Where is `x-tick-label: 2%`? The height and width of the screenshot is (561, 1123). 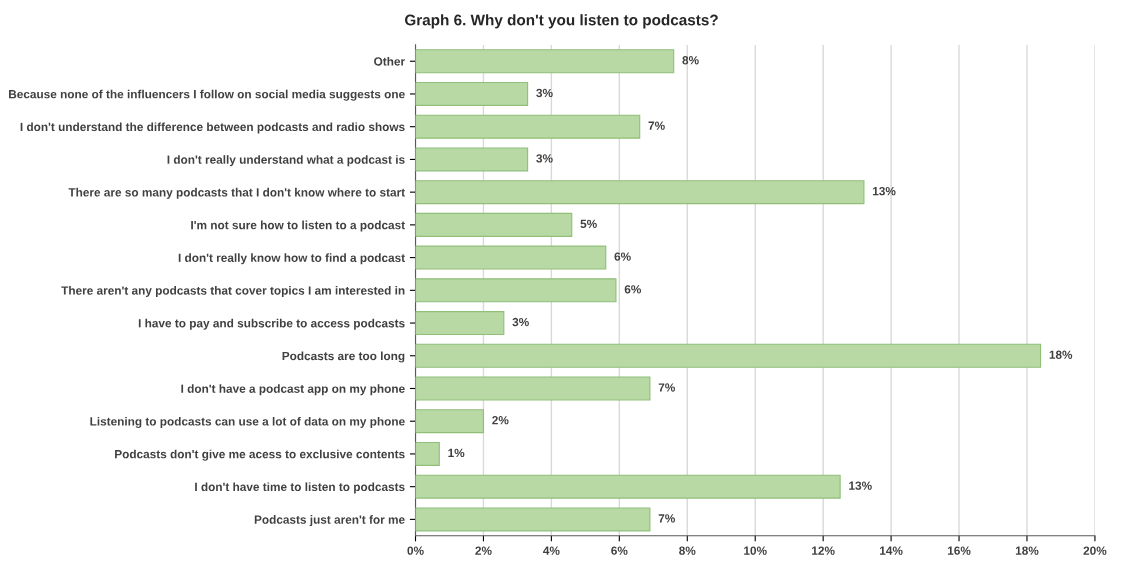
x-tick-label: 2% is located at coordinates (483, 550).